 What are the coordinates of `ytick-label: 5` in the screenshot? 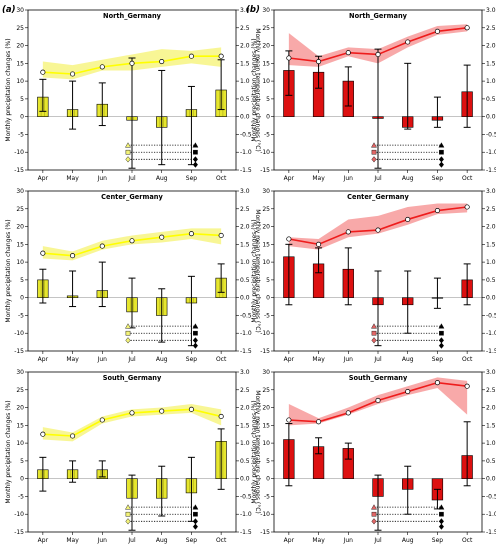 It's located at (22, 461).